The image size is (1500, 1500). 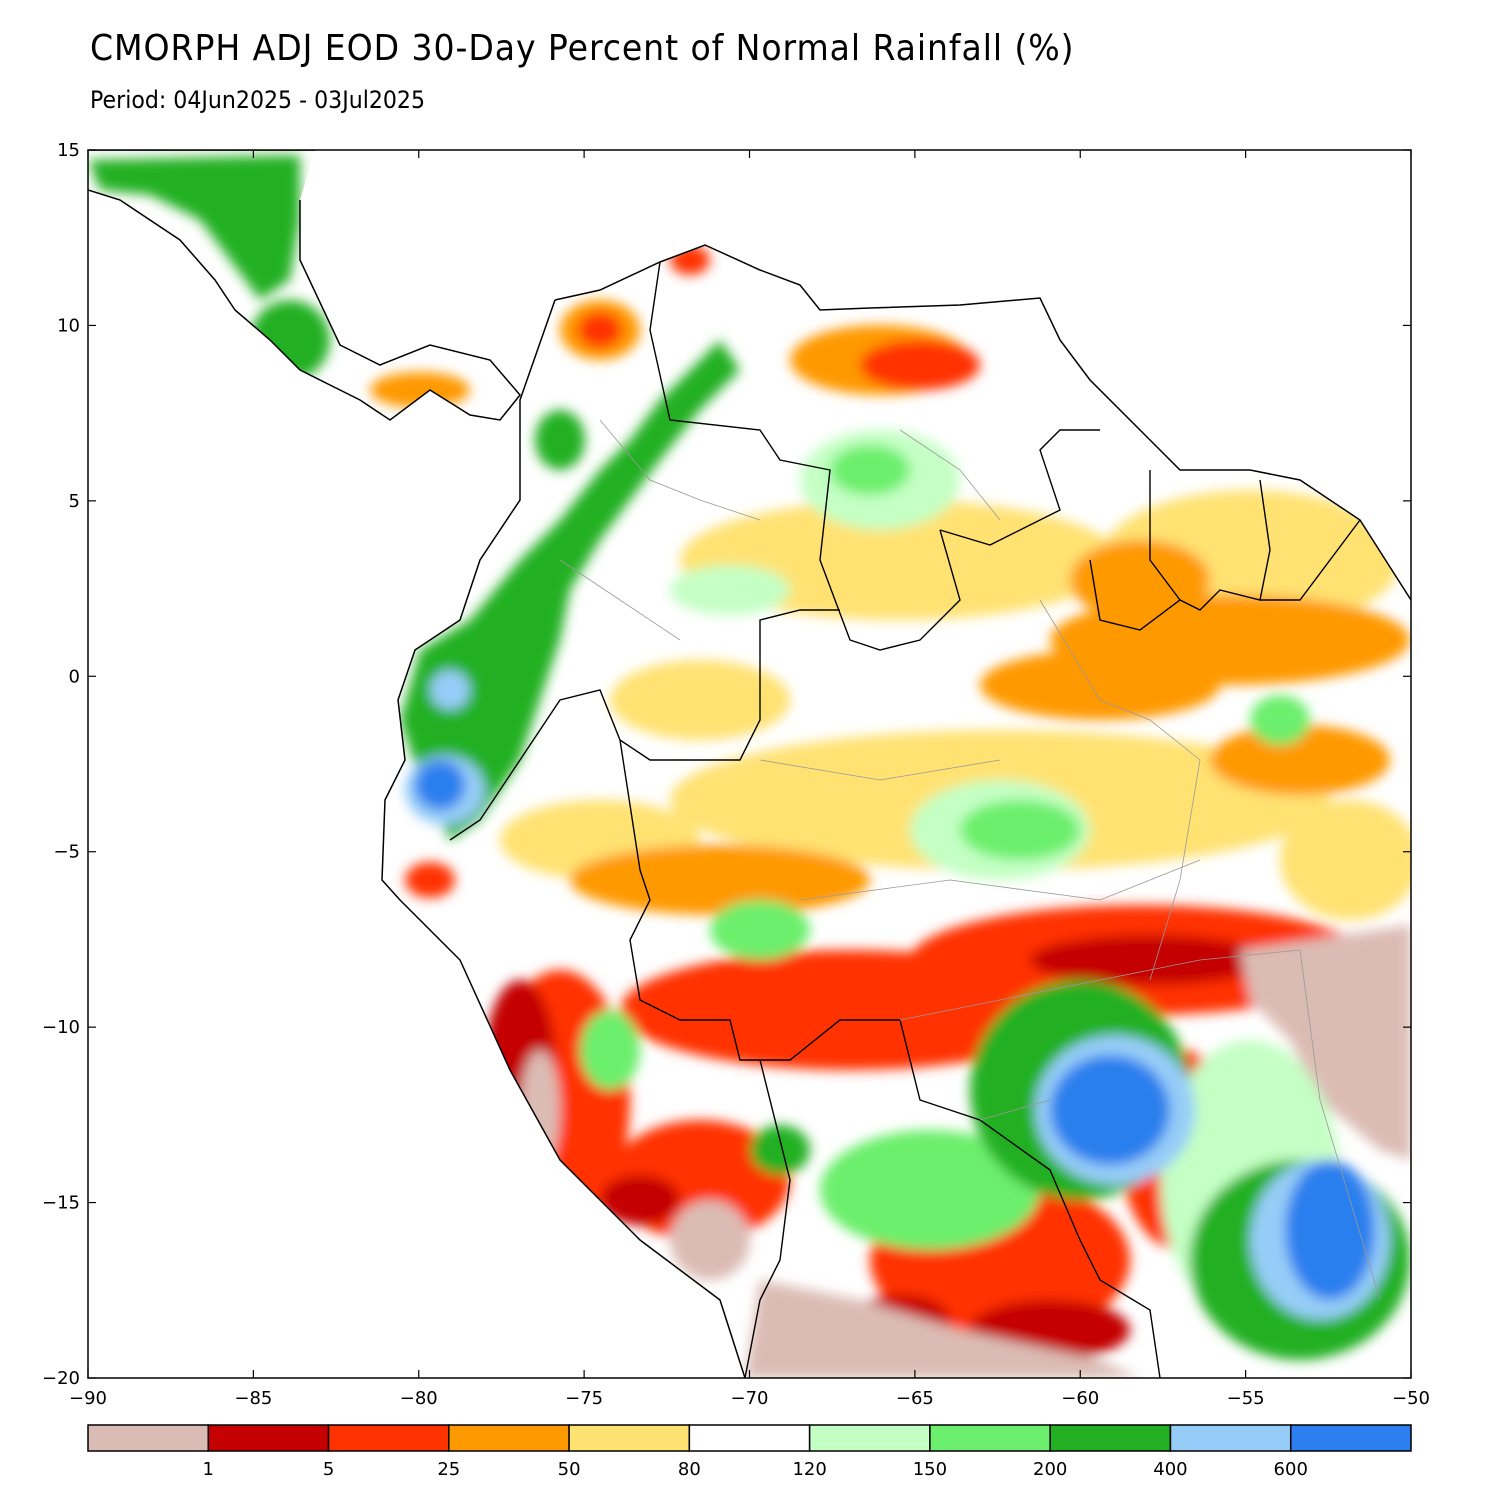 What do you see at coordinates (750, 1398) in the screenshot?
I see `lon-tick-label: −70` at bounding box center [750, 1398].